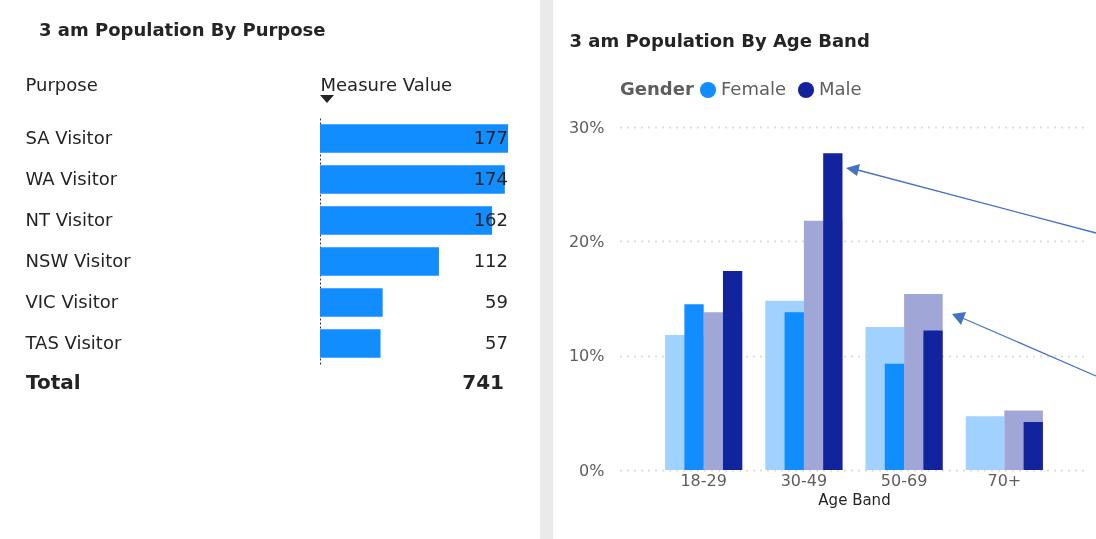 The width and height of the screenshot is (1096, 539). I want to click on y-tick-label: 30%, so click(586, 127).